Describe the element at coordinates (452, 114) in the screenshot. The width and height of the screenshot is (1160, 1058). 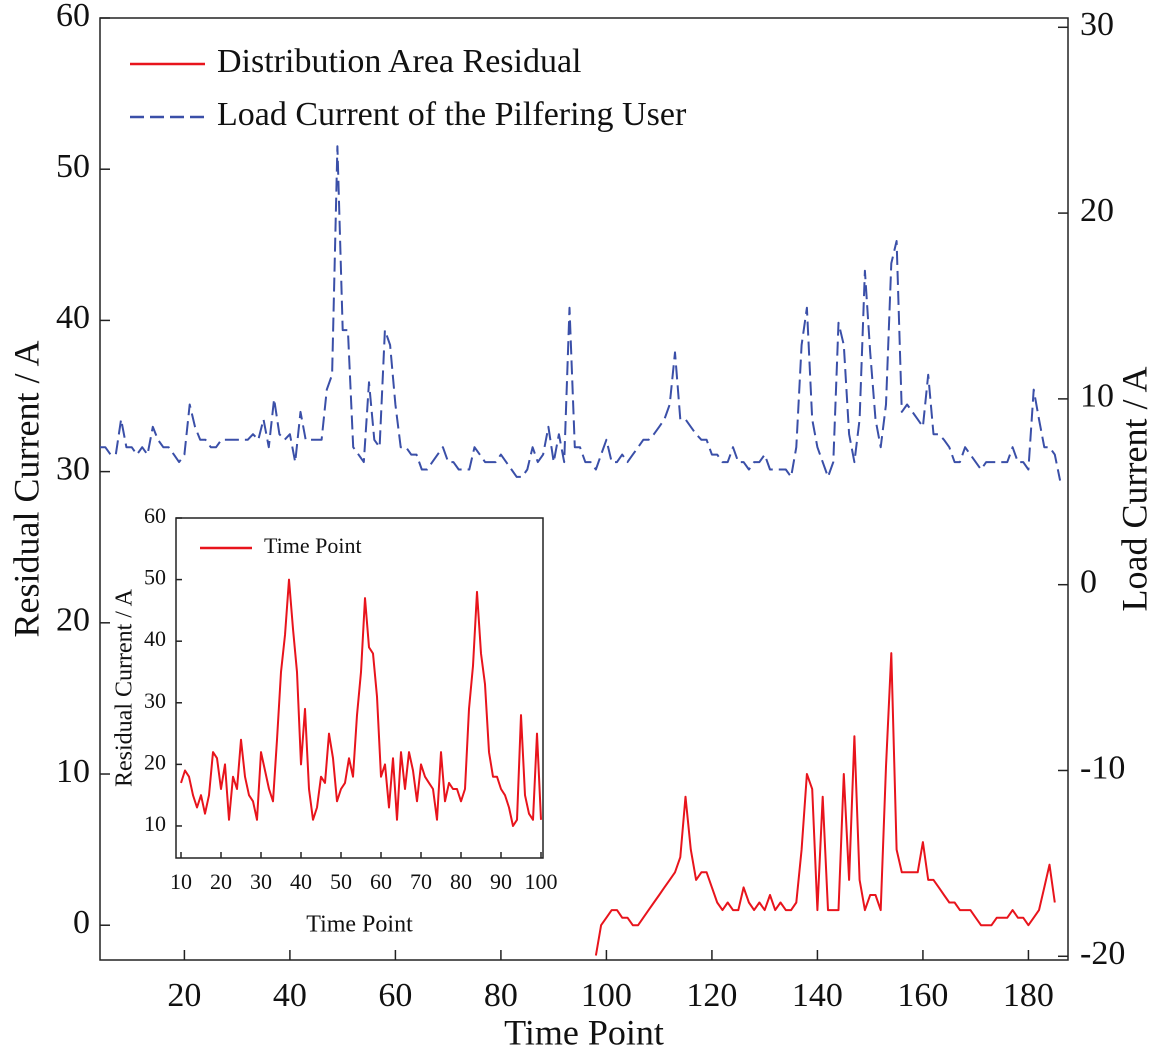
I see `legend-label: Load Current of the Pilfering User` at that location.